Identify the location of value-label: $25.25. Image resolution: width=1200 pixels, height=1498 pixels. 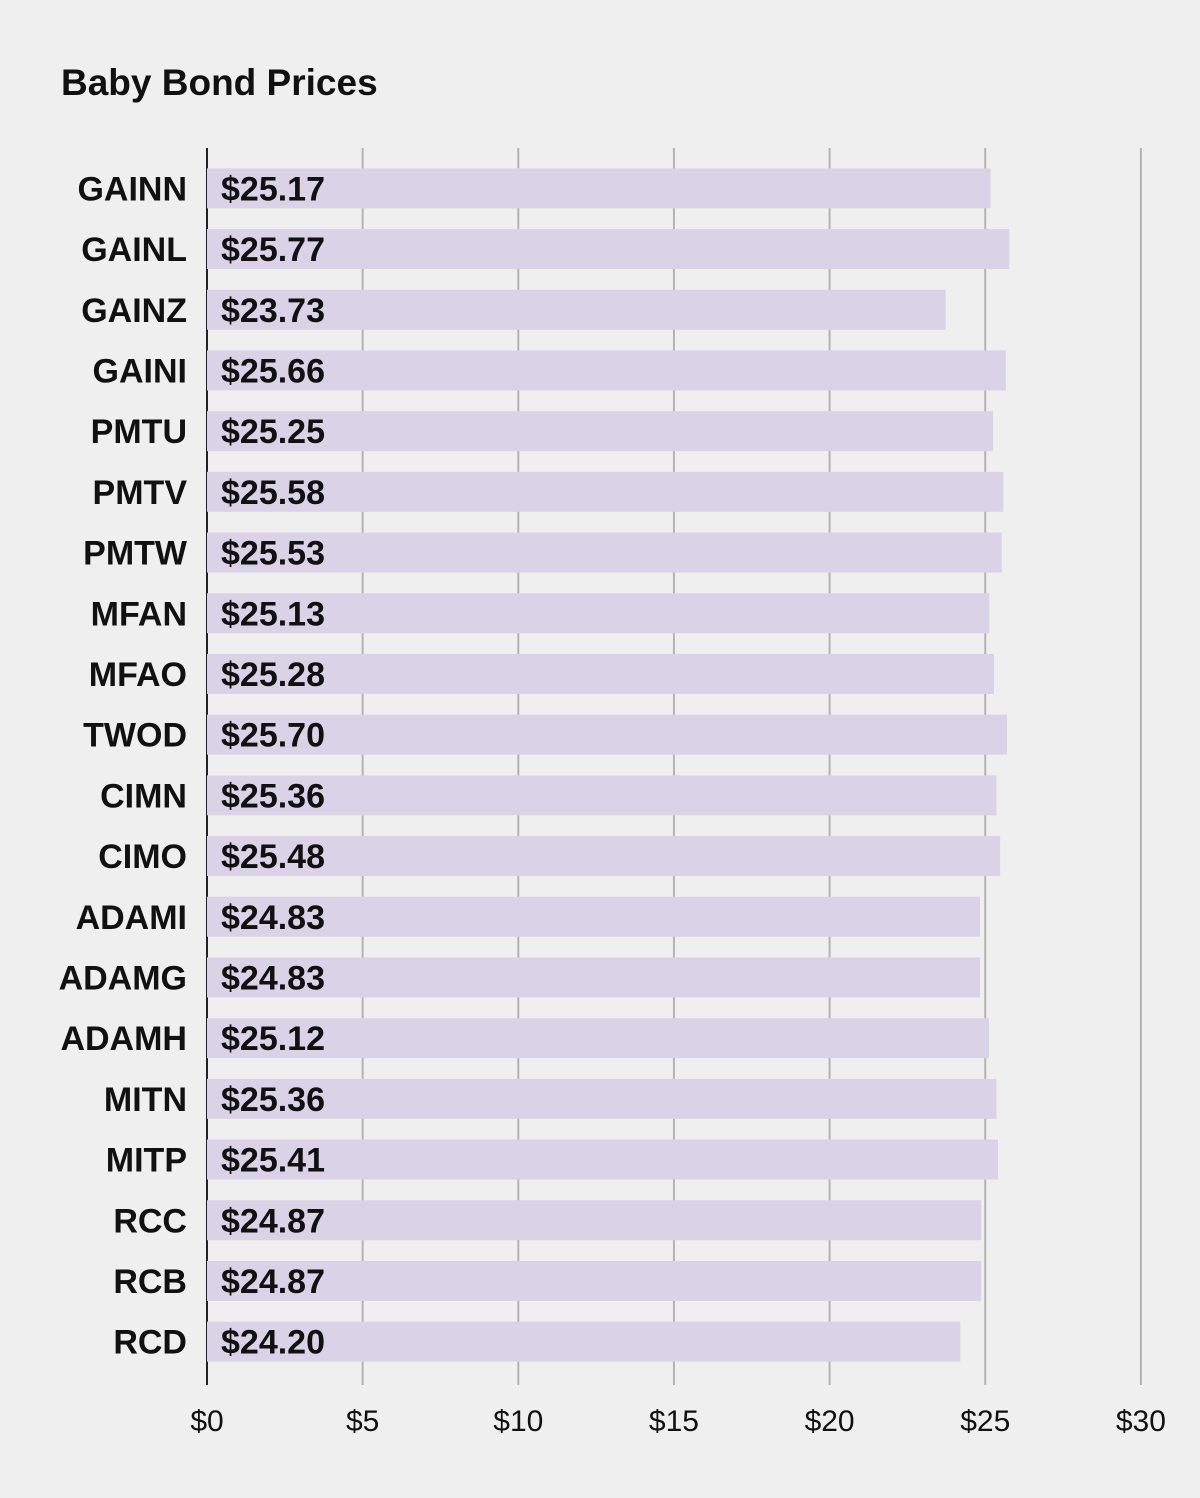
(273, 432).